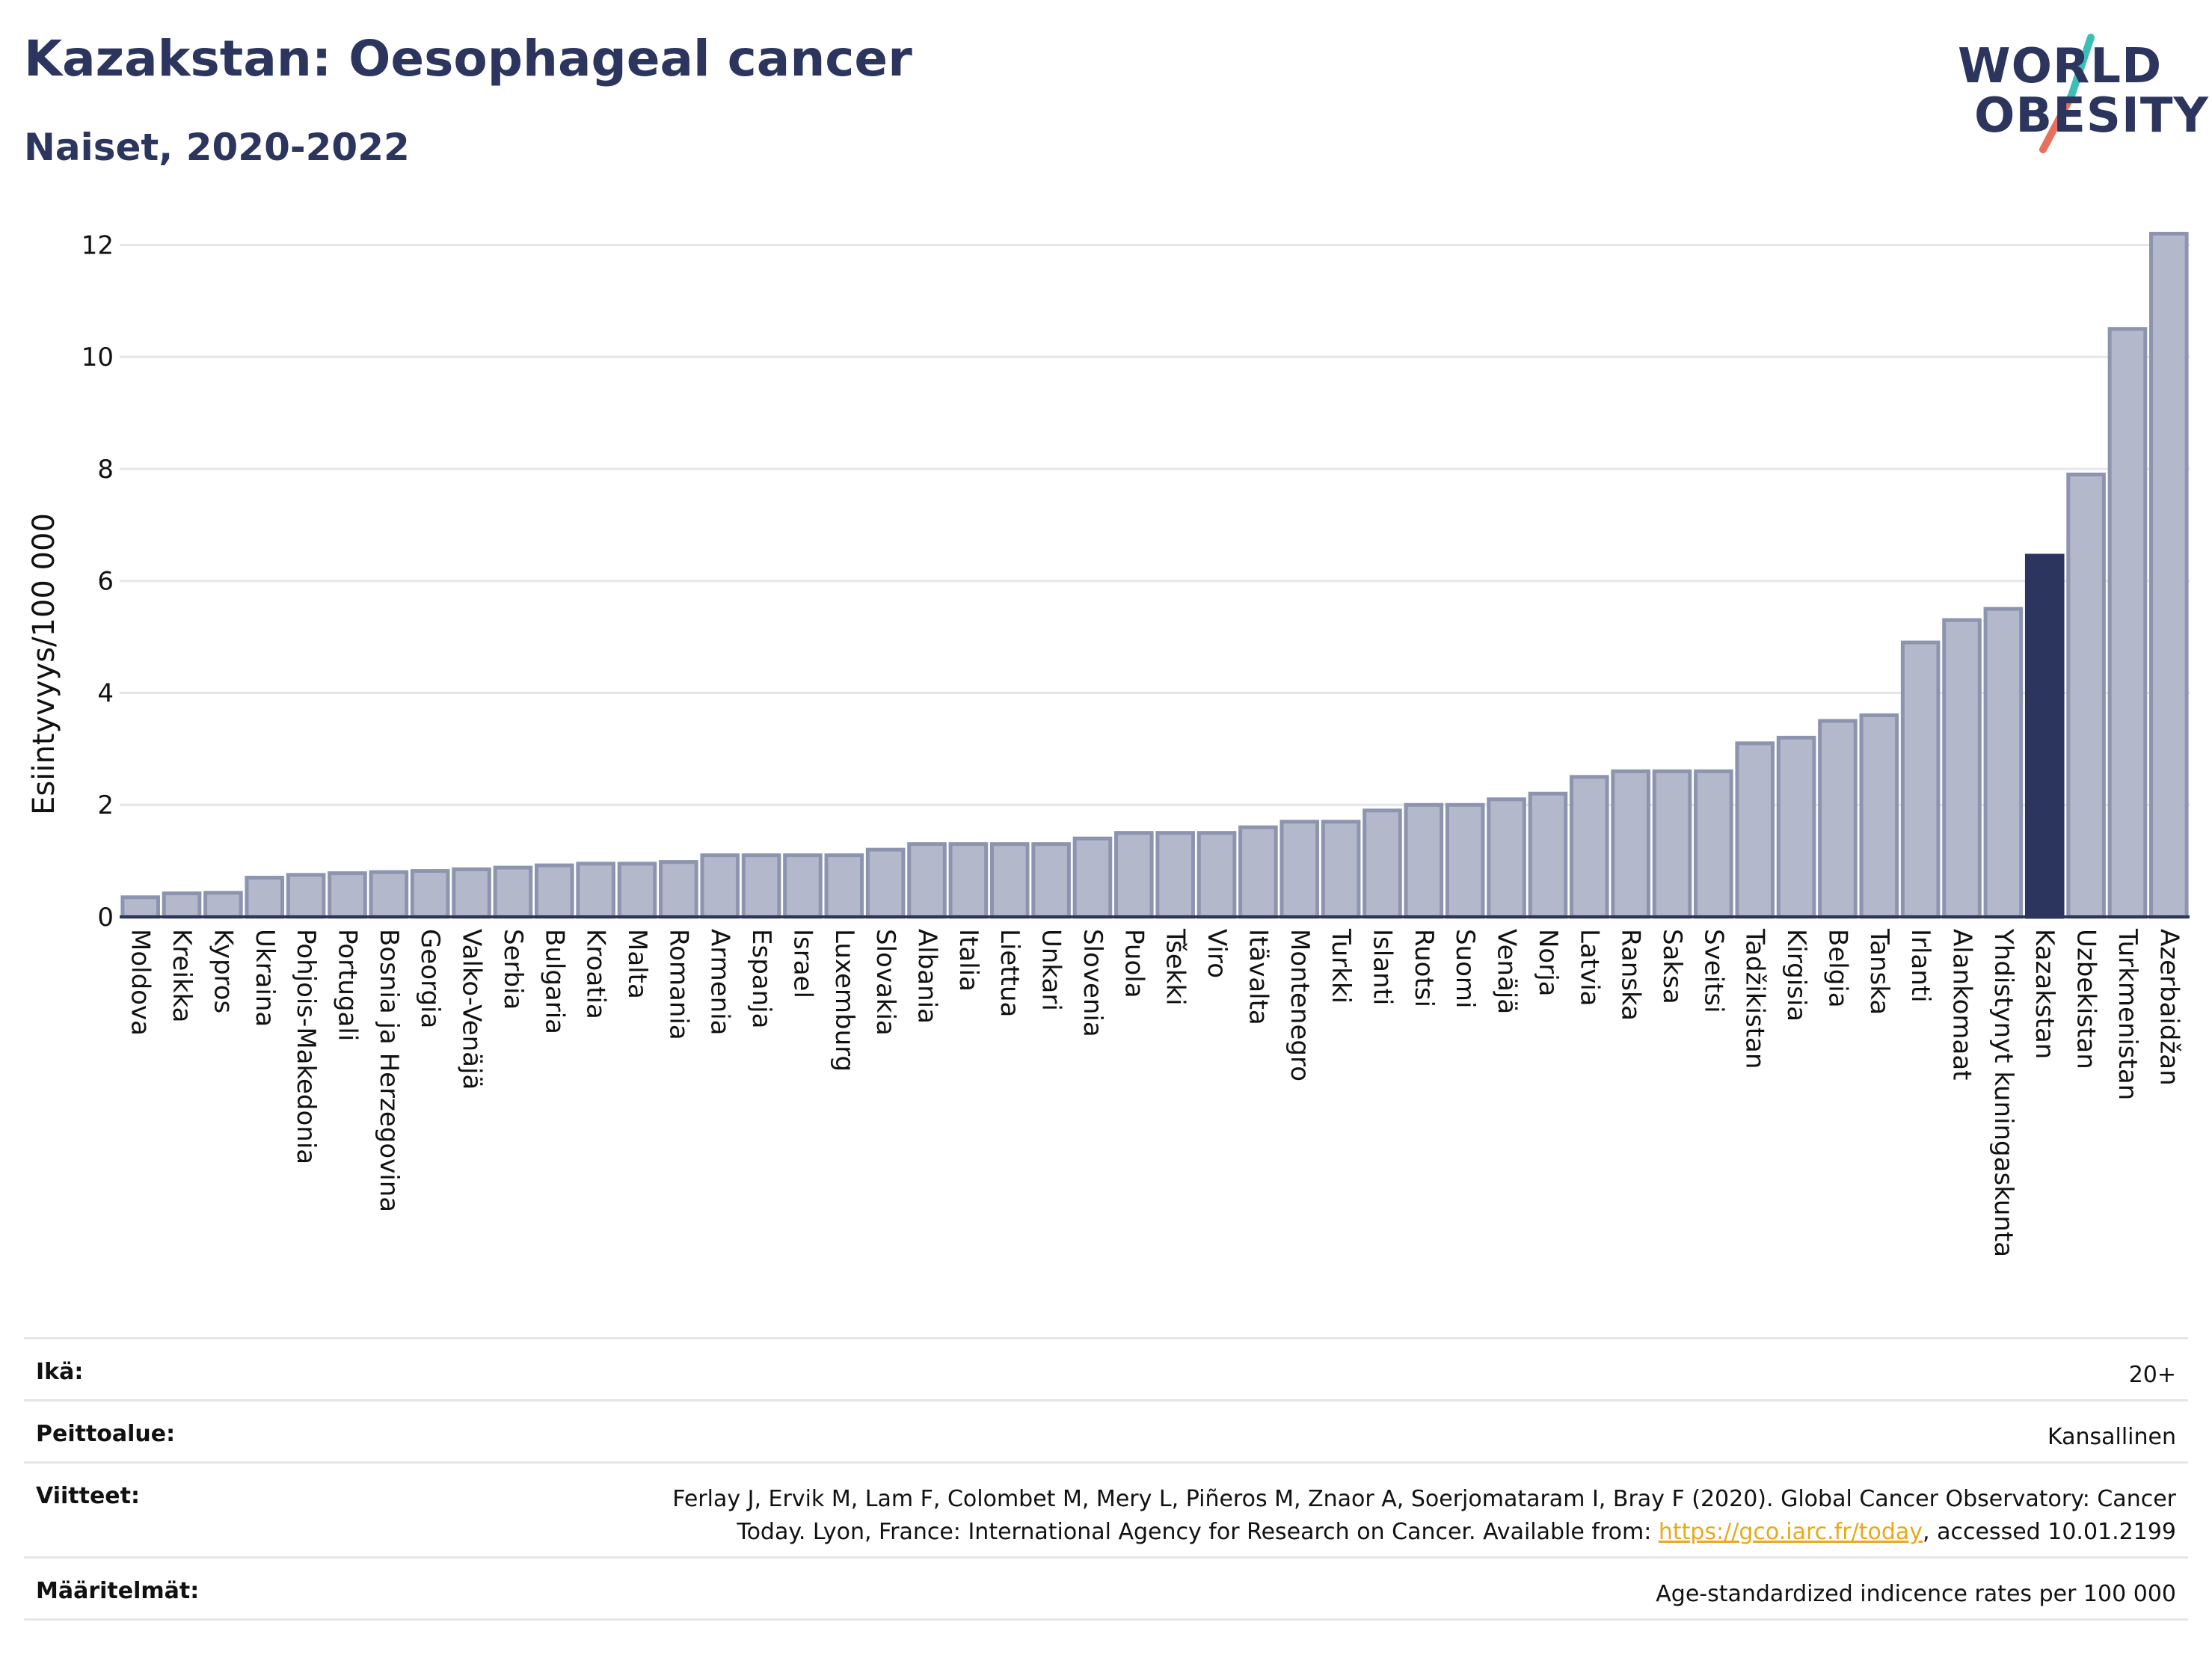 Image resolution: width=2212 pixels, height=1655 pixels. Describe the element at coordinates (678, 889) in the screenshot. I see `bar-romania` at that location.